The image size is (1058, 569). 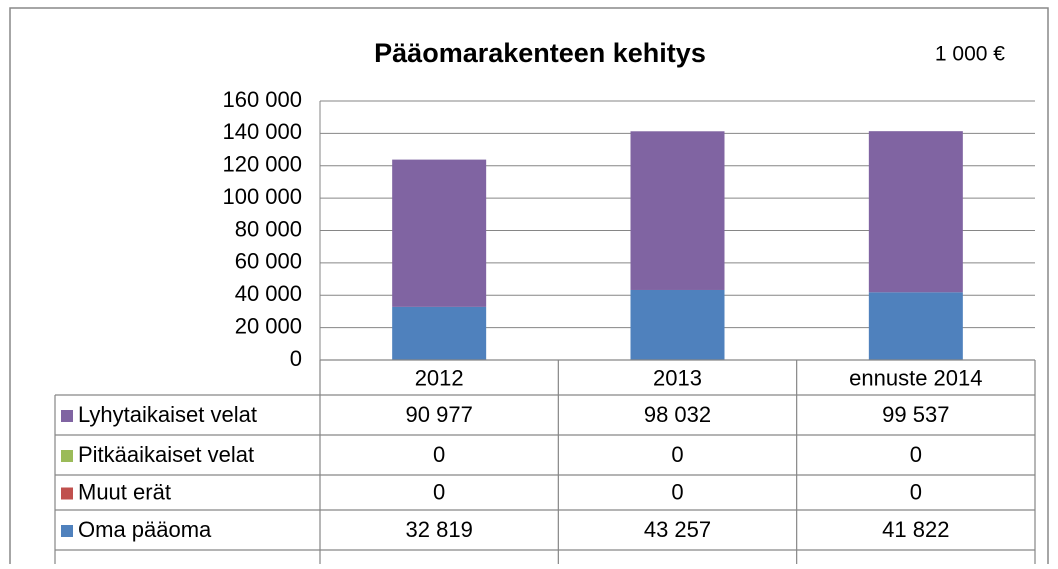 What do you see at coordinates (296, 358) in the screenshot?
I see `y-tick-label: 0` at bounding box center [296, 358].